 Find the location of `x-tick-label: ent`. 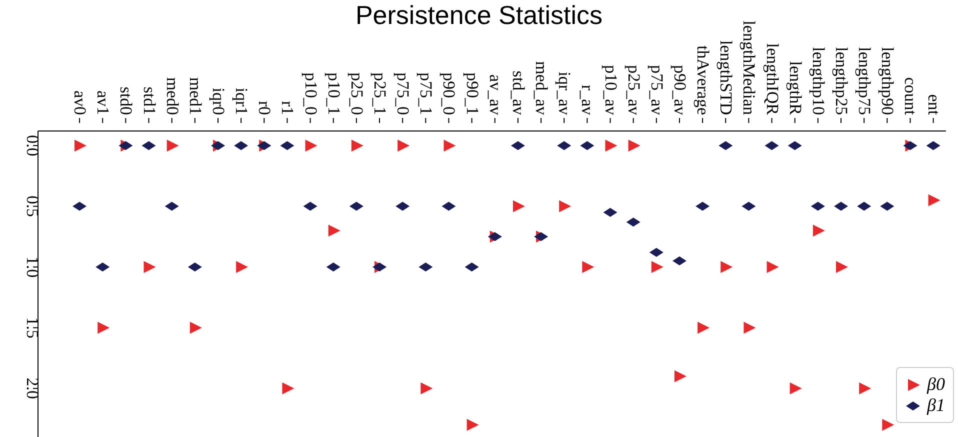

x-tick-label: ent is located at coordinates (934, 105).